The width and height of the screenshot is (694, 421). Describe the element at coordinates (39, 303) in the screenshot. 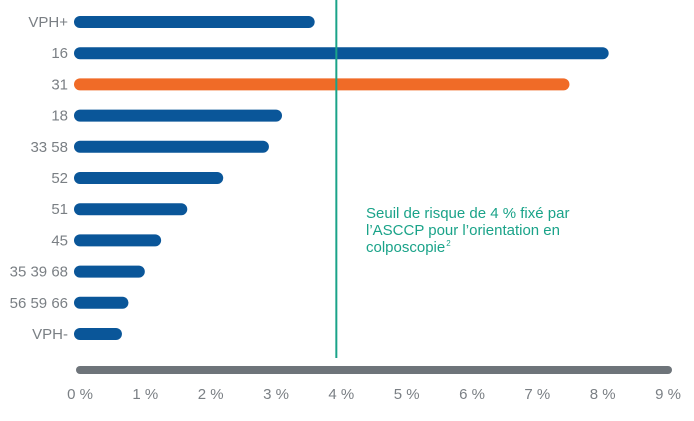

I see `category-label: 56 59 66` at that location.